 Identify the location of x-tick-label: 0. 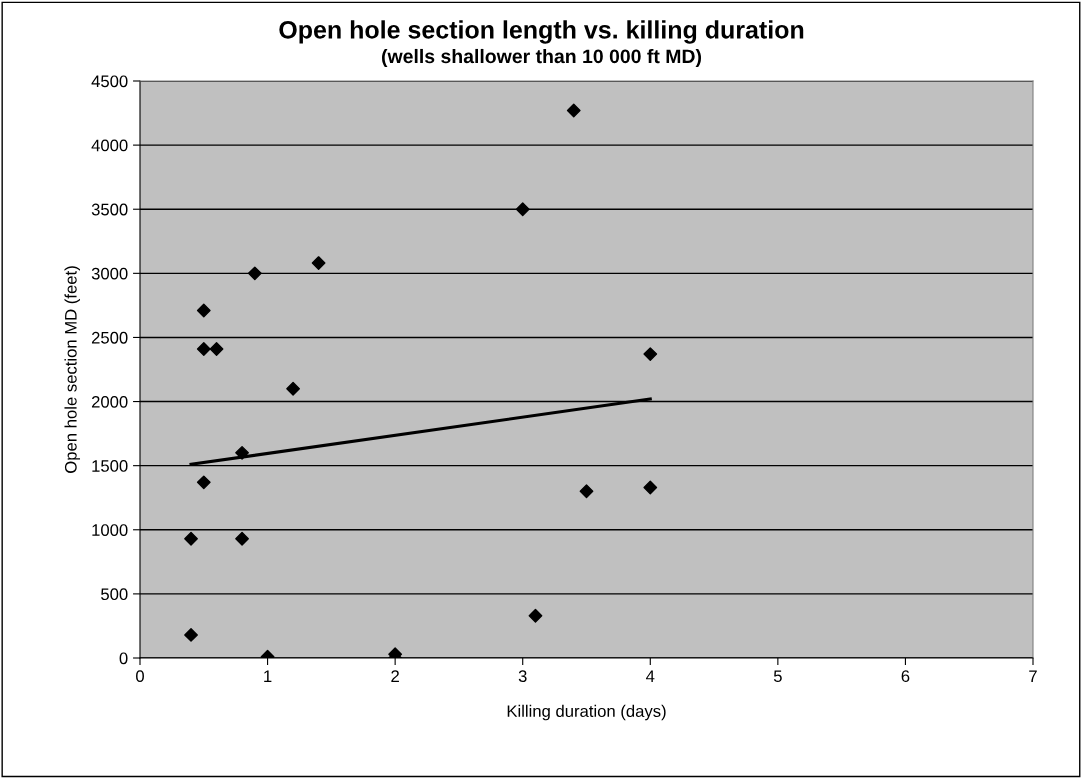
(140, 676).